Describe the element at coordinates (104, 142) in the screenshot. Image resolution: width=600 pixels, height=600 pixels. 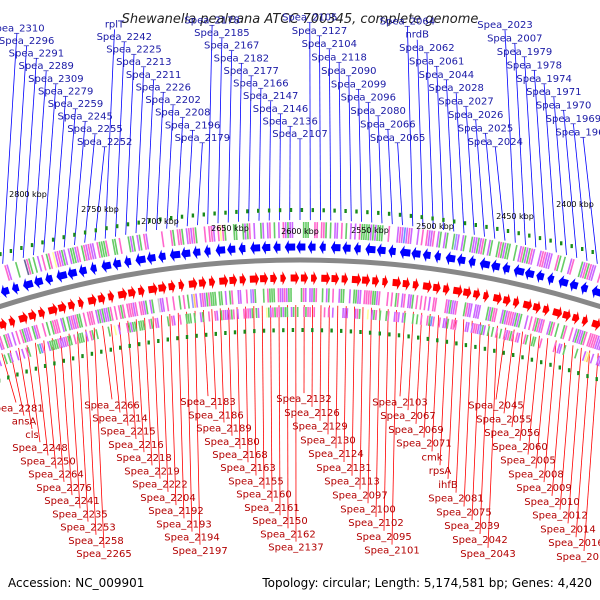
I see `forward-gene-label: Spea_2252` at that location.